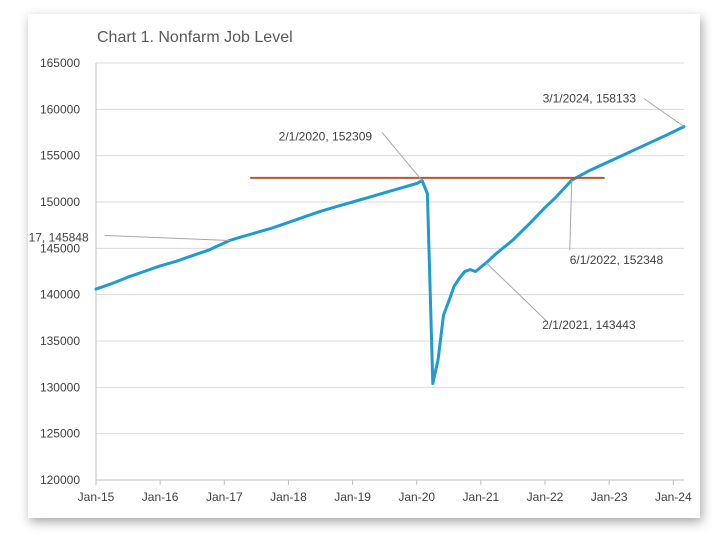 The height and width of the screenshot is (546, 714). Describe the element at coordinates (60, 156) in the screenshot. I see `y-tick-label: 155000` at that location.